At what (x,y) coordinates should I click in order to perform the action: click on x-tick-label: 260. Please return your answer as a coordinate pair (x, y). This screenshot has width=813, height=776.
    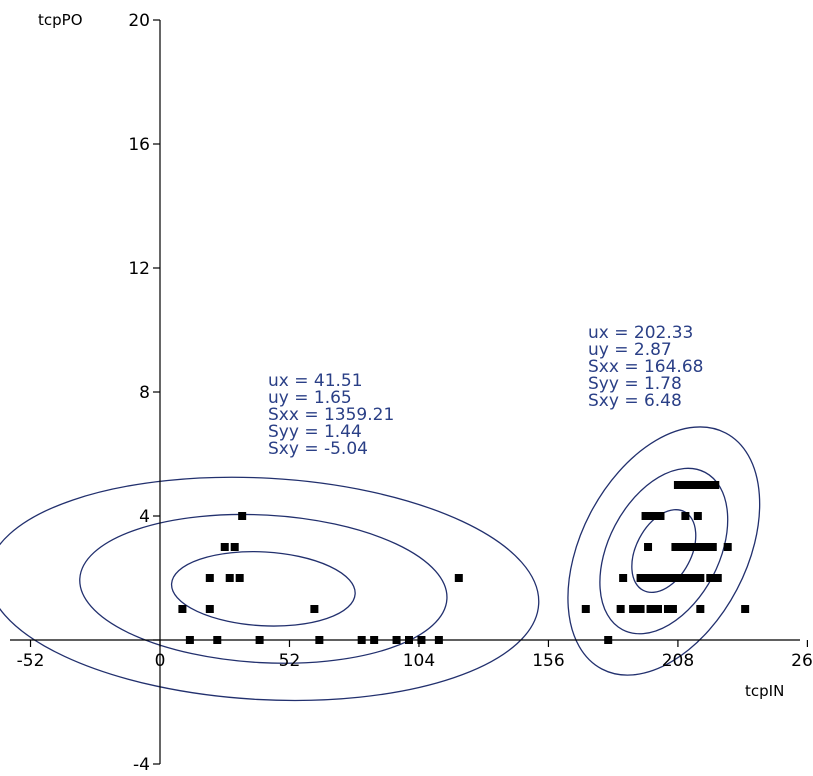
    Looking at the image, I should click on (802, 661).